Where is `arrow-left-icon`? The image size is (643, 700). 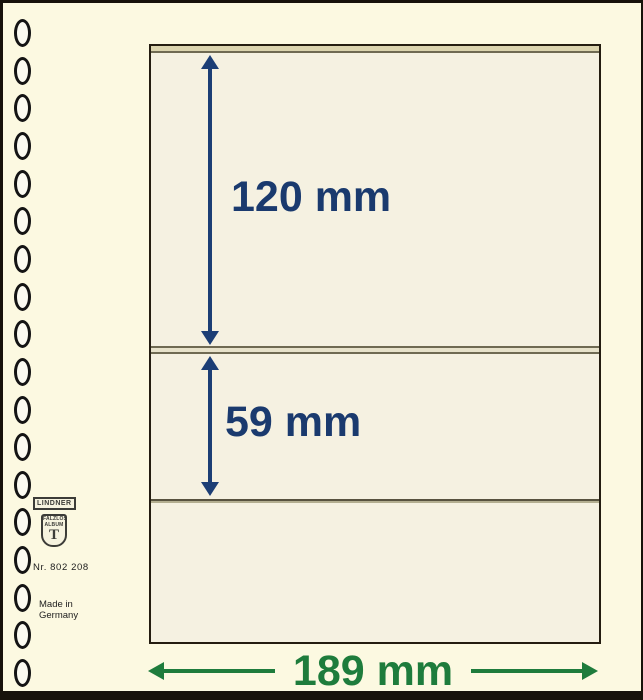
arrow-left-icon is located at coordinates (211, 671).